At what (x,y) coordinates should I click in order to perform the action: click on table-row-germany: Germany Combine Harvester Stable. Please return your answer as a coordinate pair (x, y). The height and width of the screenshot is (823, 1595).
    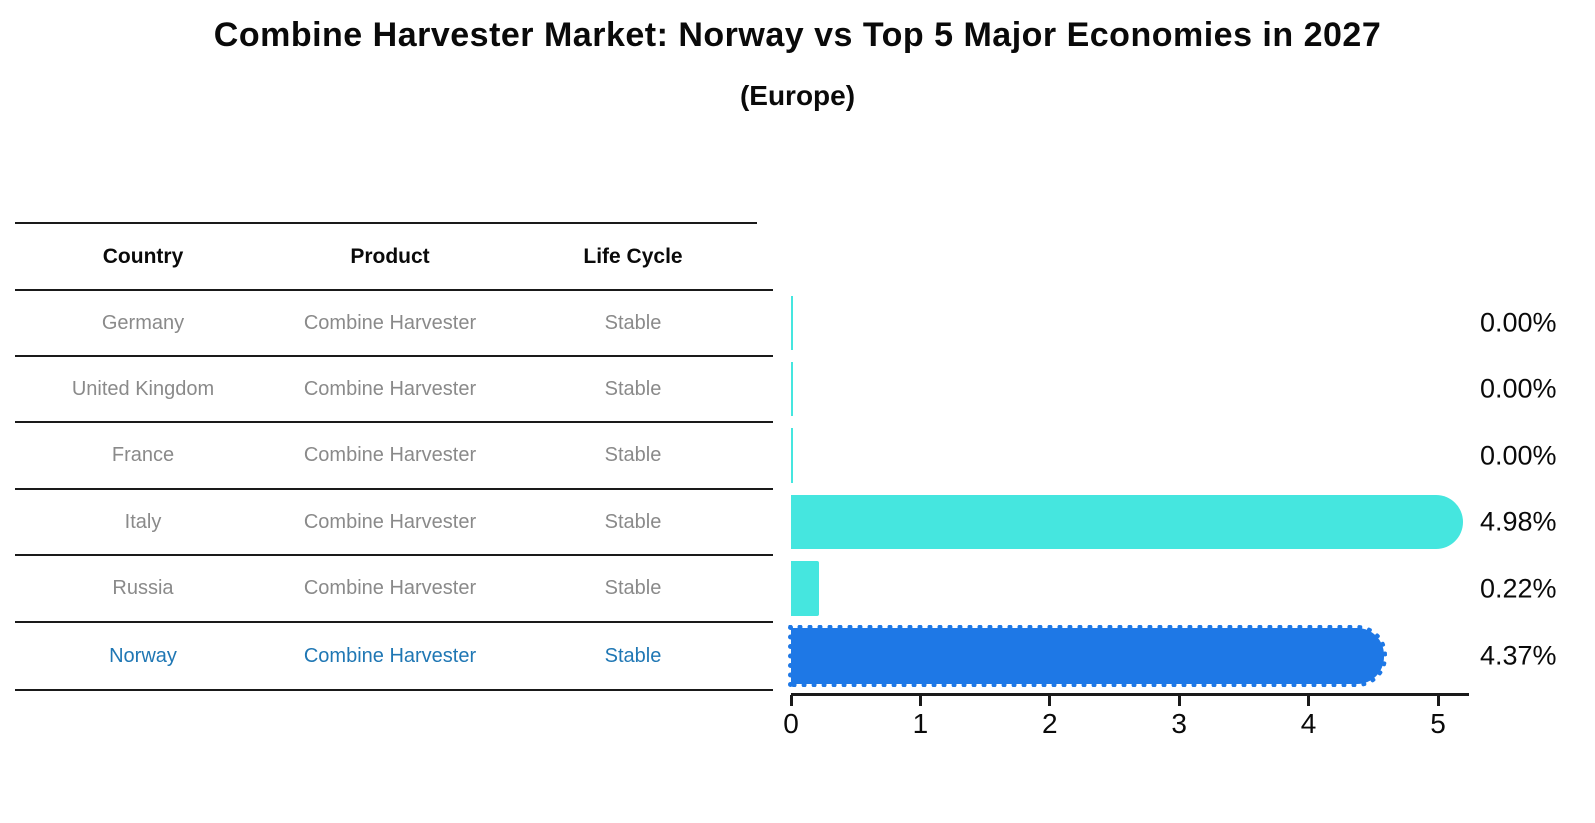
    Looking at the image, I should click on (386, 323).